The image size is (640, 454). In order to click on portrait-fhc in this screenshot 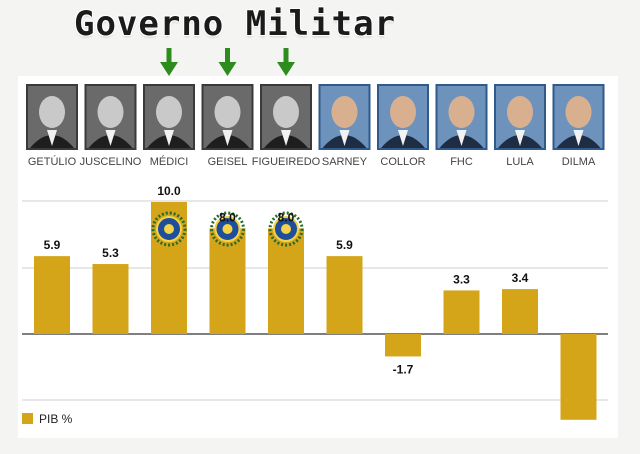, I will do `click(461, 117)`.